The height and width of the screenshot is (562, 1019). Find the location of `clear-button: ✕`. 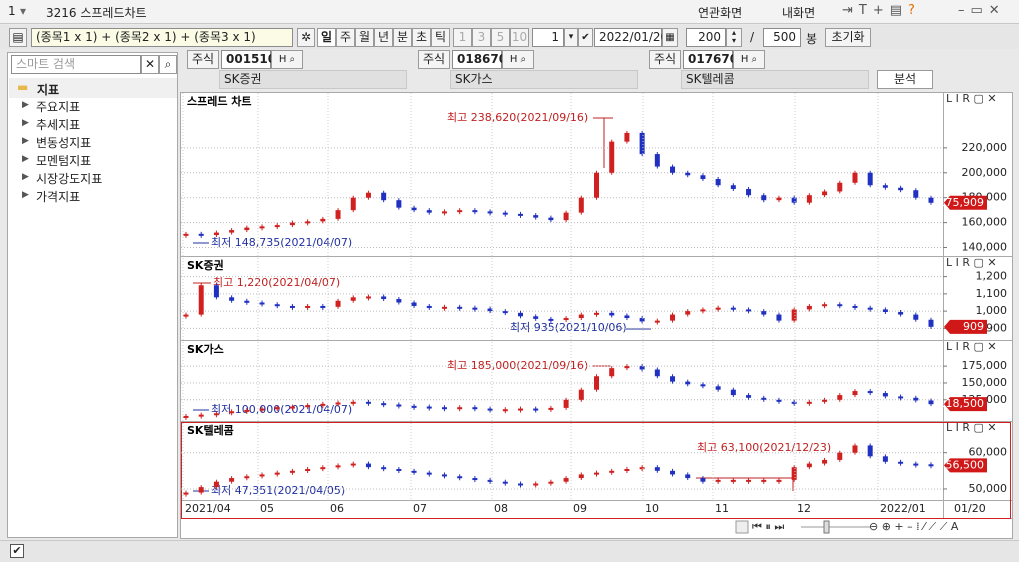

clear-button: ✕ is located at coordinates (150, 64).